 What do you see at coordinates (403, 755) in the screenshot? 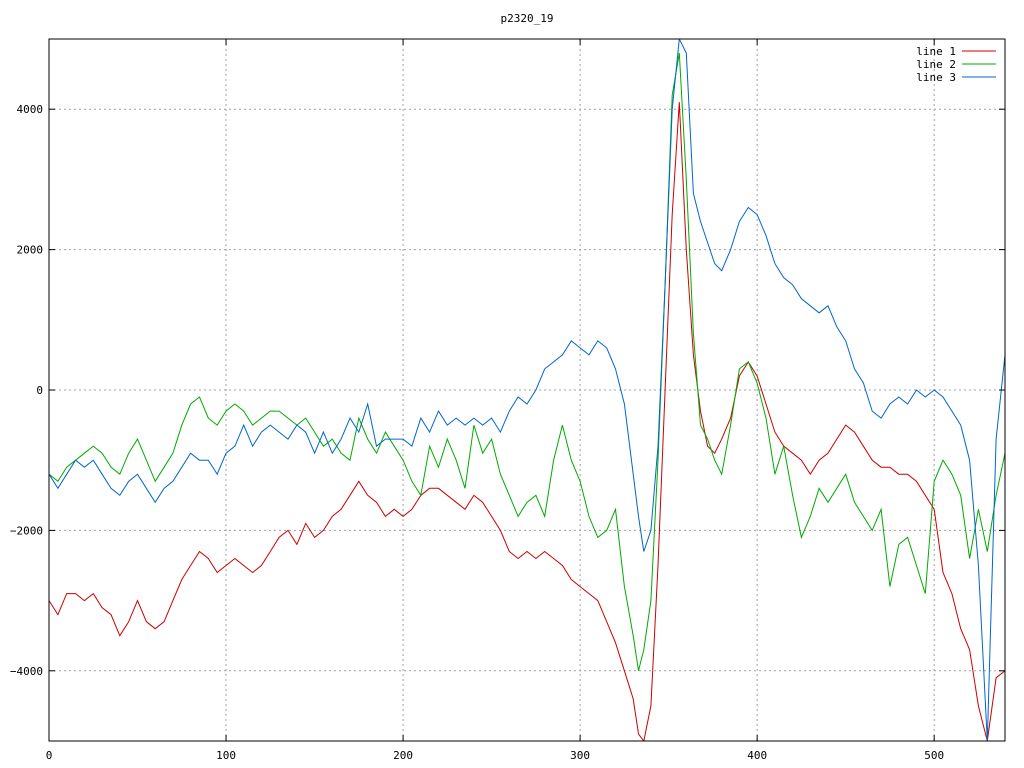
I see `x-tick-label: 200` at bounding box center [403, 755].